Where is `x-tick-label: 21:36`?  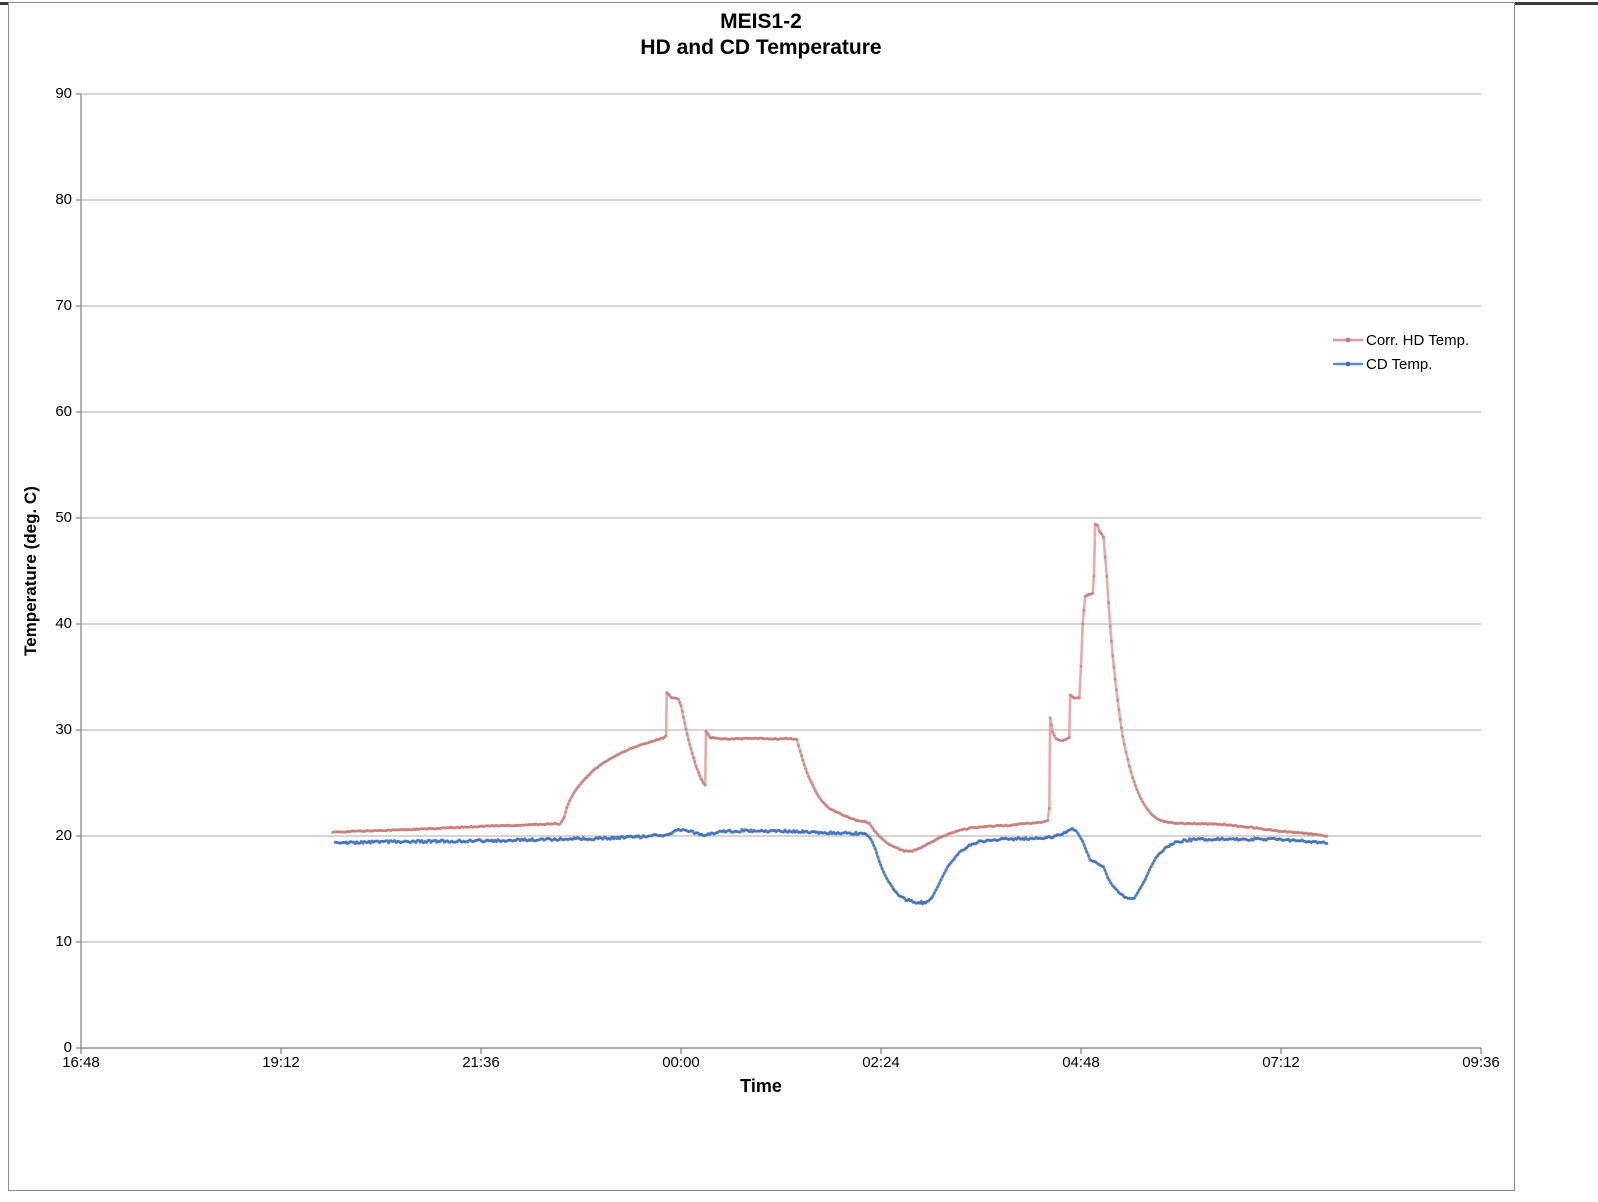 x-tick-label: 21:36 is located at coordinates (481, 1062).